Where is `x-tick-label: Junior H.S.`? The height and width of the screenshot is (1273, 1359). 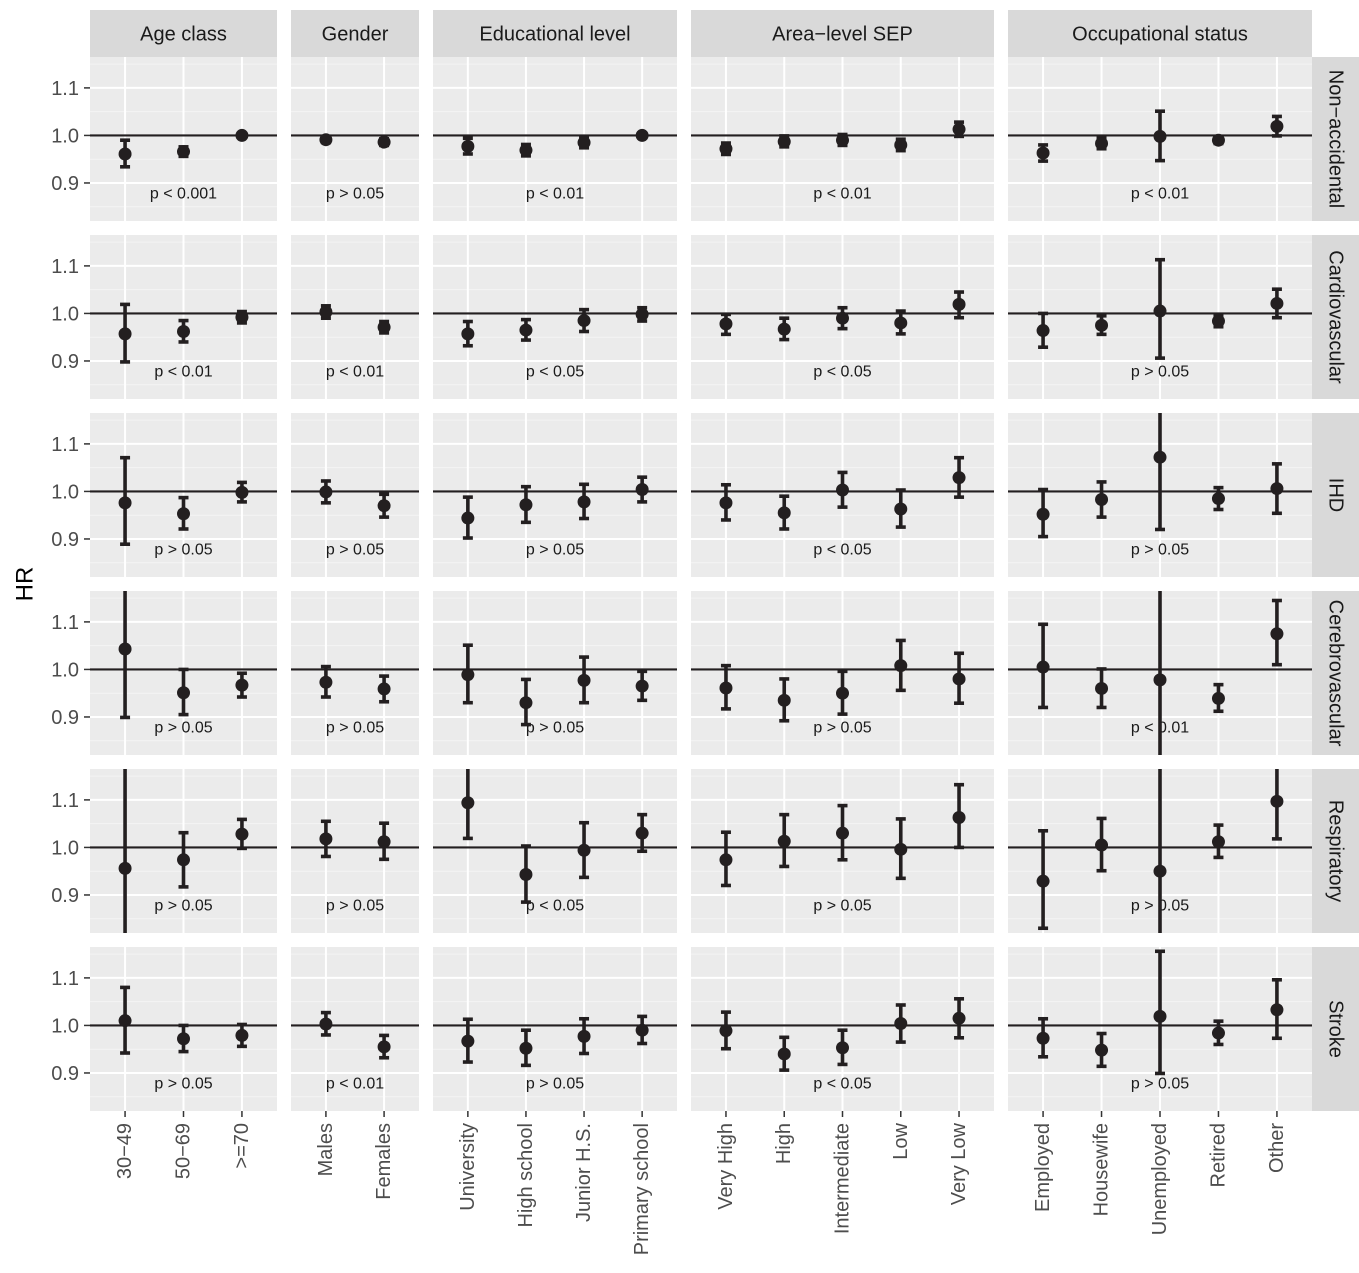
x-tick-label: Junior H.S. is located at coordinates (584, 1172).